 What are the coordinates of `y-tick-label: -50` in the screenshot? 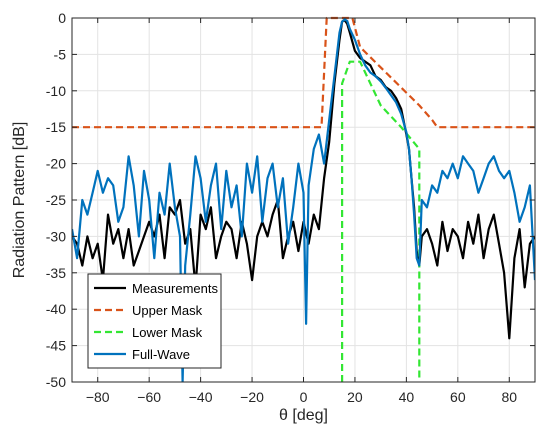 It's located at (56, 382).